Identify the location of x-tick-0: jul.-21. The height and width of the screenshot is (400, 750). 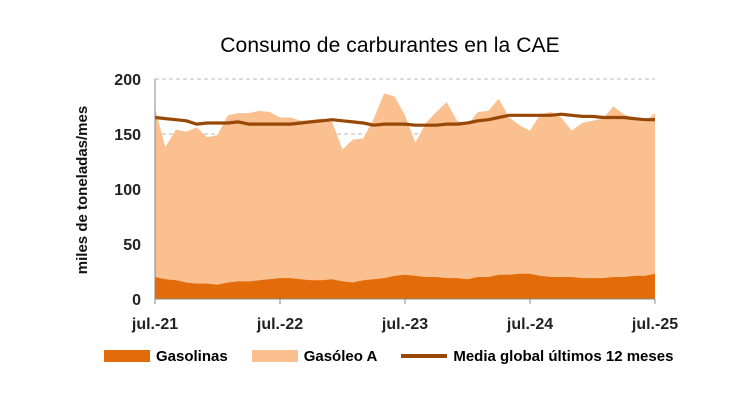
(154, 324).